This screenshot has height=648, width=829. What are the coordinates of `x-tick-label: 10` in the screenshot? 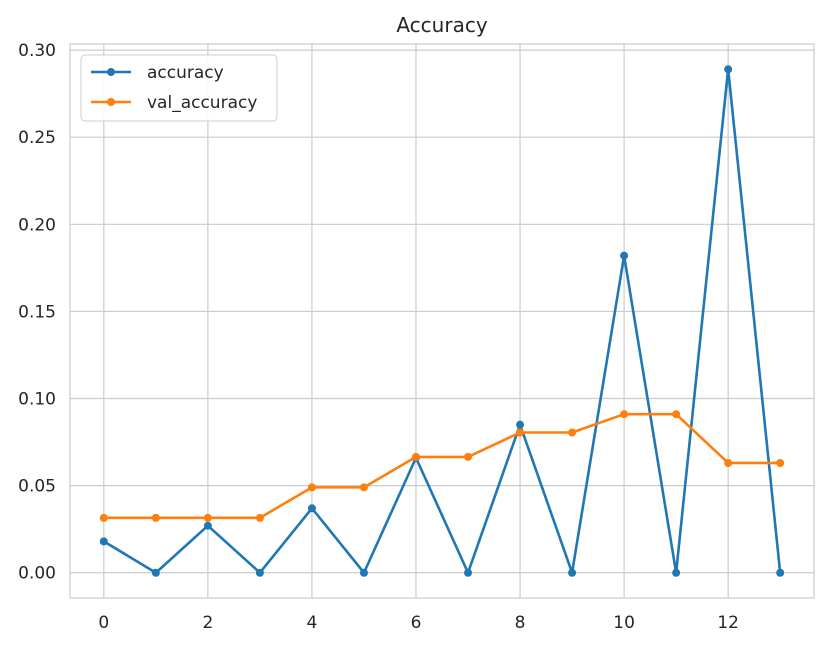 It's located at (624, 623).